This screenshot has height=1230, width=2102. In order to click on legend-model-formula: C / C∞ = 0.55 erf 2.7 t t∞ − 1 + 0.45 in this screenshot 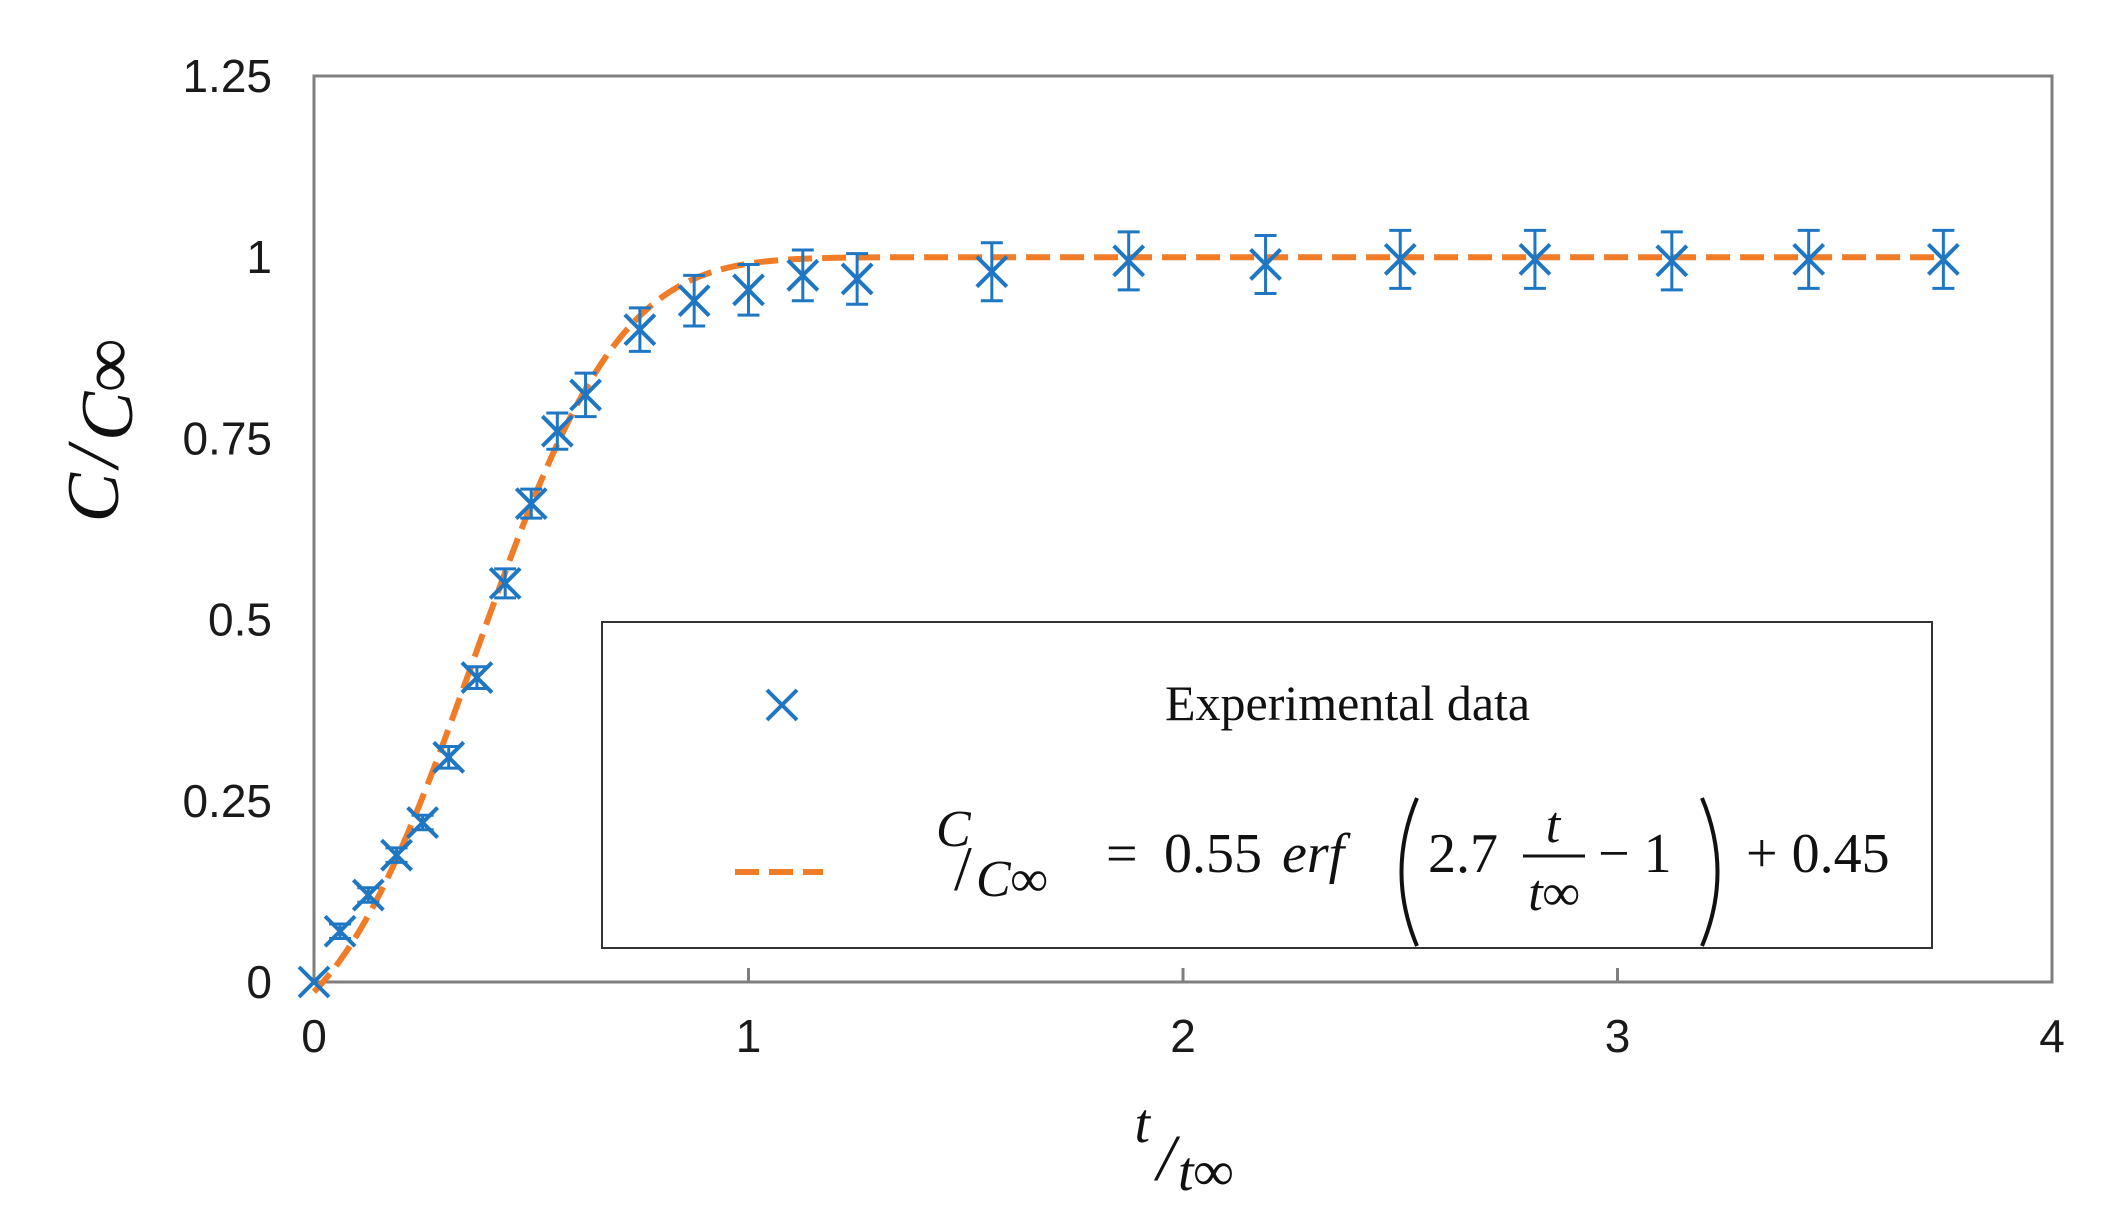, I will do `click(1413, 872)`.